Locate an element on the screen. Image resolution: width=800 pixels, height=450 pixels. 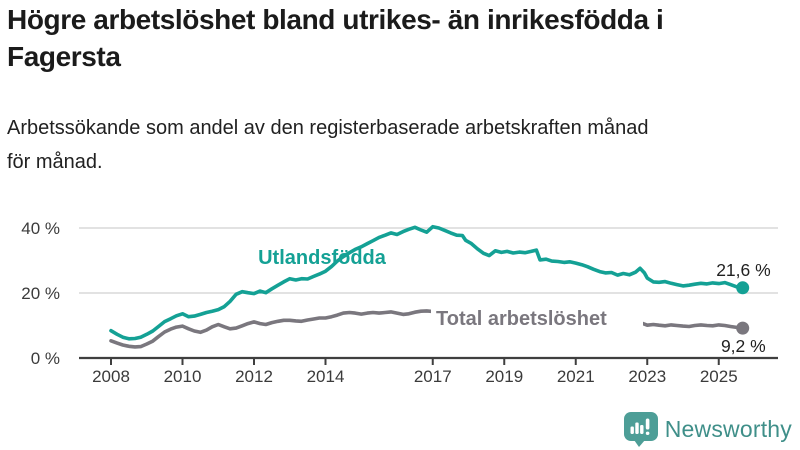
y-axis-tick-label: 0 % is located at coordinates (45, 358).